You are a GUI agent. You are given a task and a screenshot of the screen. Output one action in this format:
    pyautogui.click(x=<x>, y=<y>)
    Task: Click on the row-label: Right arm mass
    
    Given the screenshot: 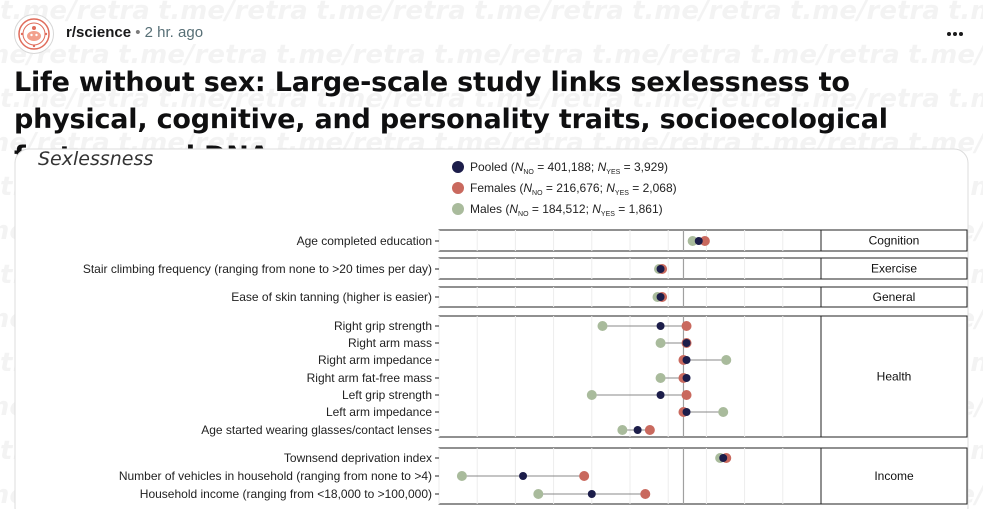 What is the action you would take?
    pyautogui.click(x=390, y=343)
    